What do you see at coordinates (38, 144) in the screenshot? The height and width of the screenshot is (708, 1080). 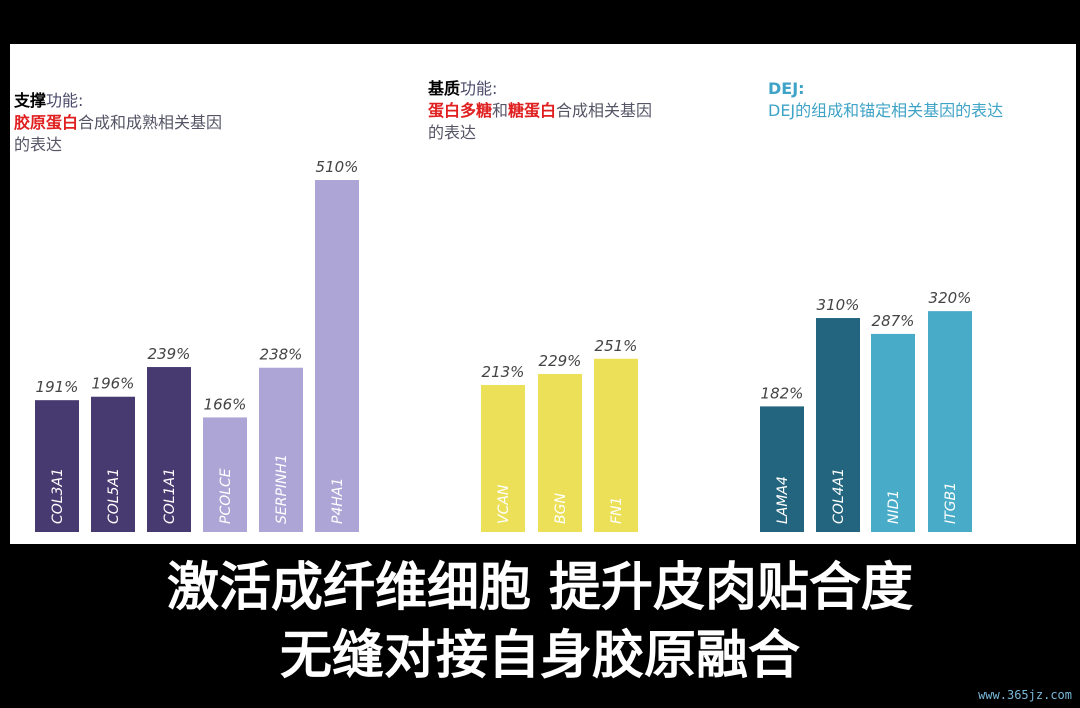 I see `group-title-support-line3: 的表达` at bounding box center [38, 144].